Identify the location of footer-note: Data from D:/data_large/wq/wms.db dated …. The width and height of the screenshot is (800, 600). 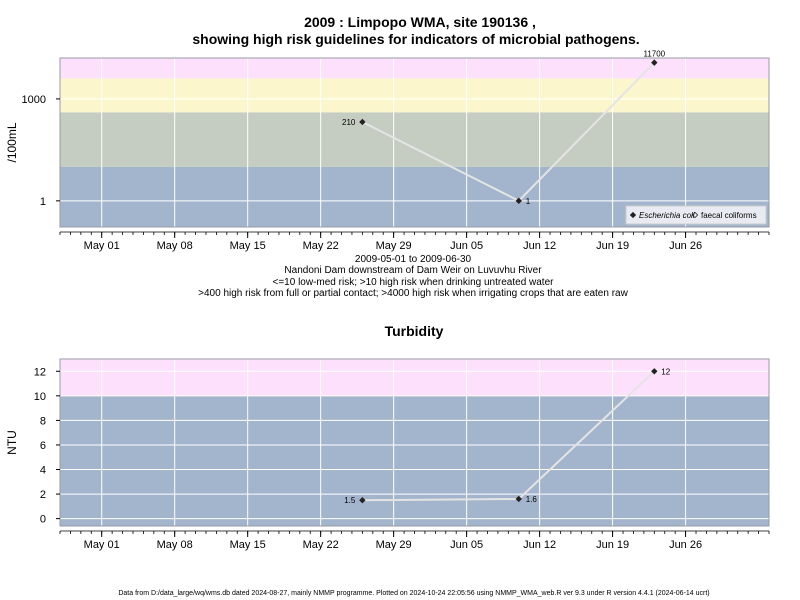
(413, 593).